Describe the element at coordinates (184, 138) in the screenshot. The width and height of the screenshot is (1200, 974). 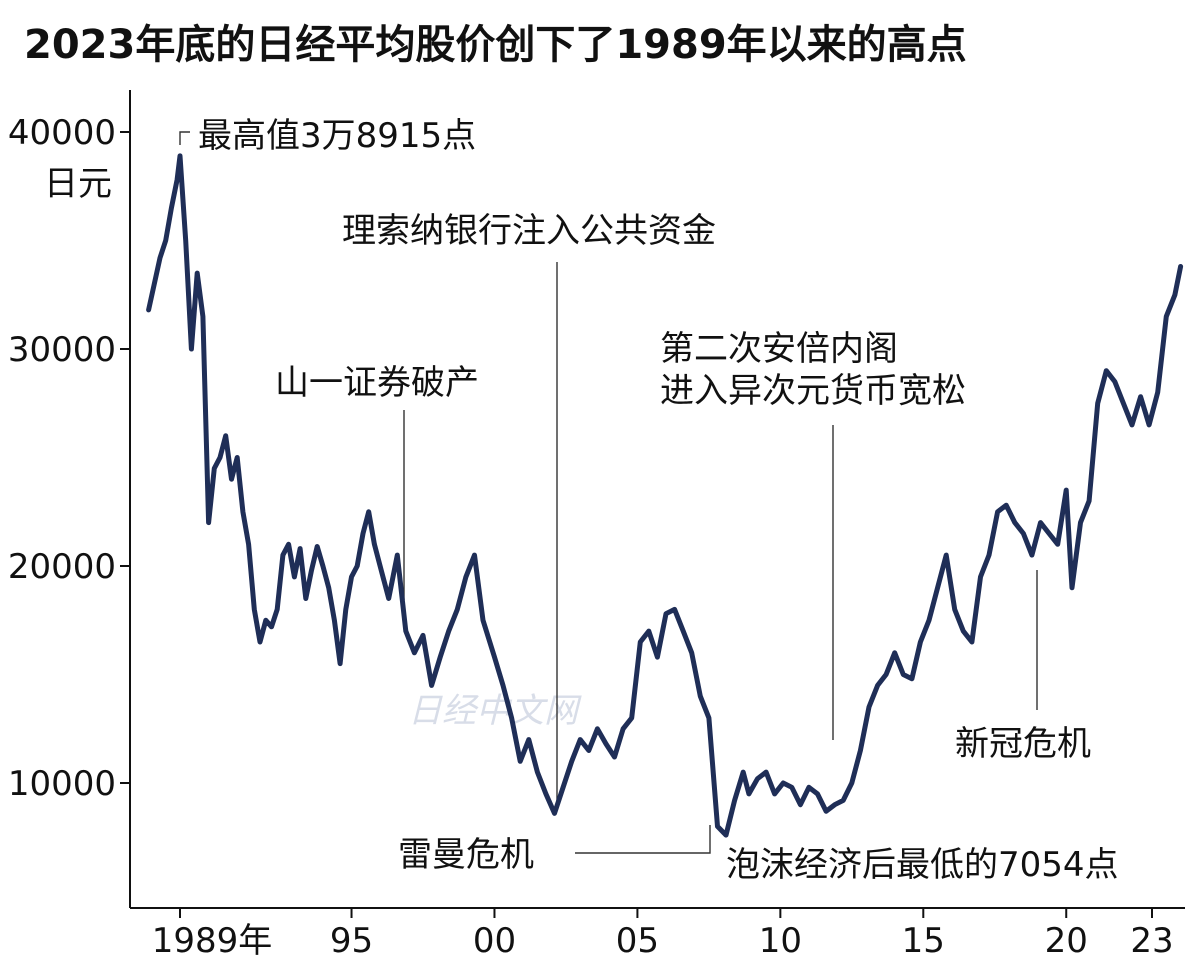
I see `peak-leader` at that location.